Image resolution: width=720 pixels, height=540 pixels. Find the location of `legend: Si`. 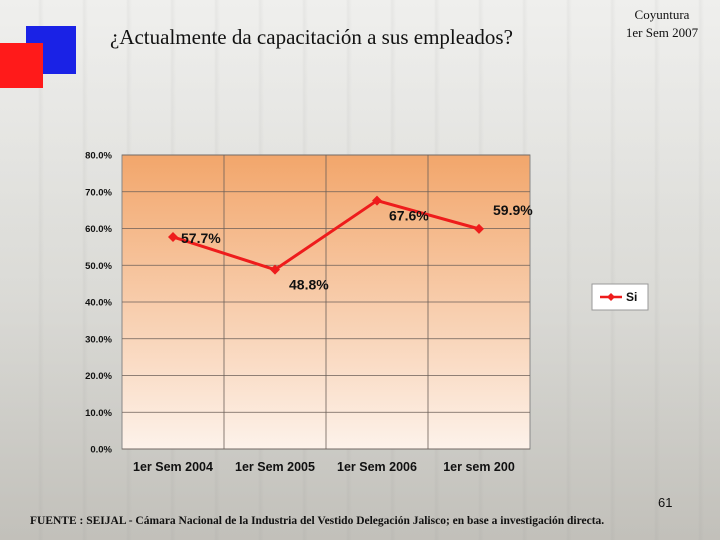

legend: Si is located at coordinates (620, 297).